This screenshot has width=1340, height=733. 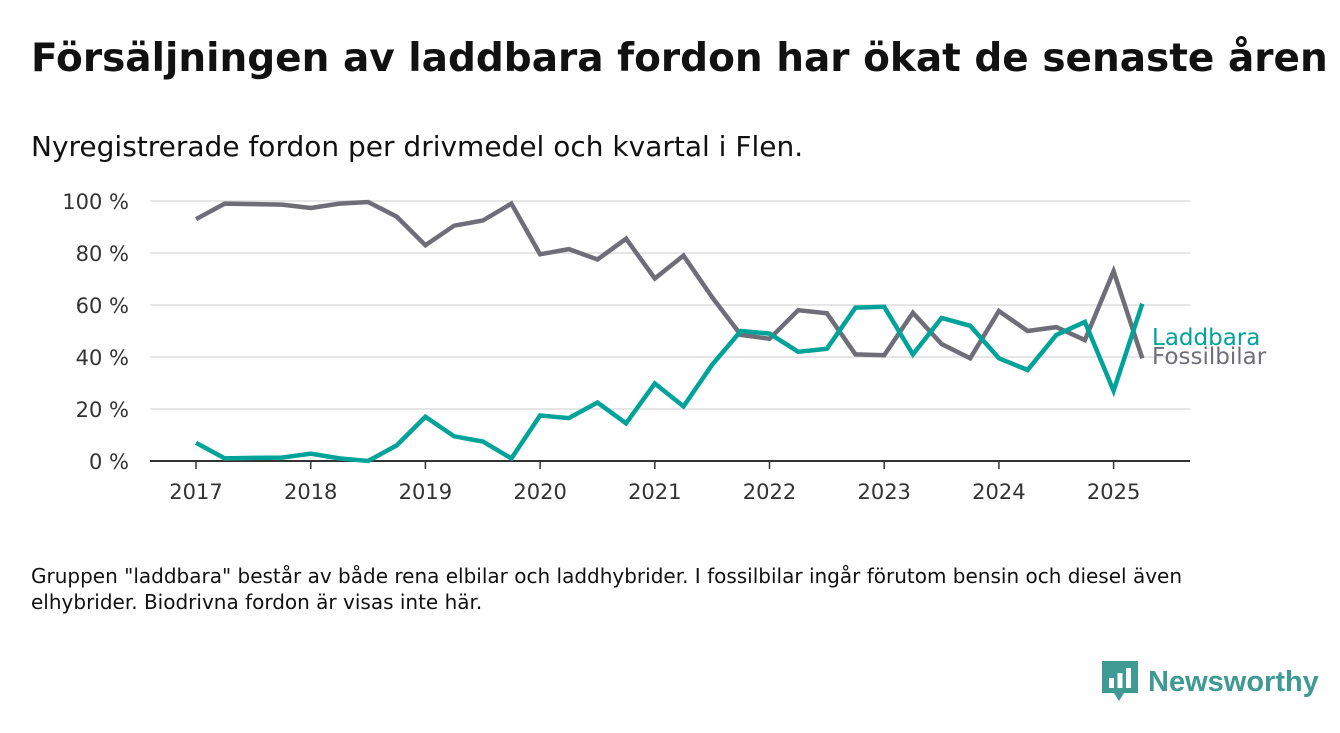 I want to click on series-label-fossilbilar: Fossilbilar, so click(x=1209, y=357).